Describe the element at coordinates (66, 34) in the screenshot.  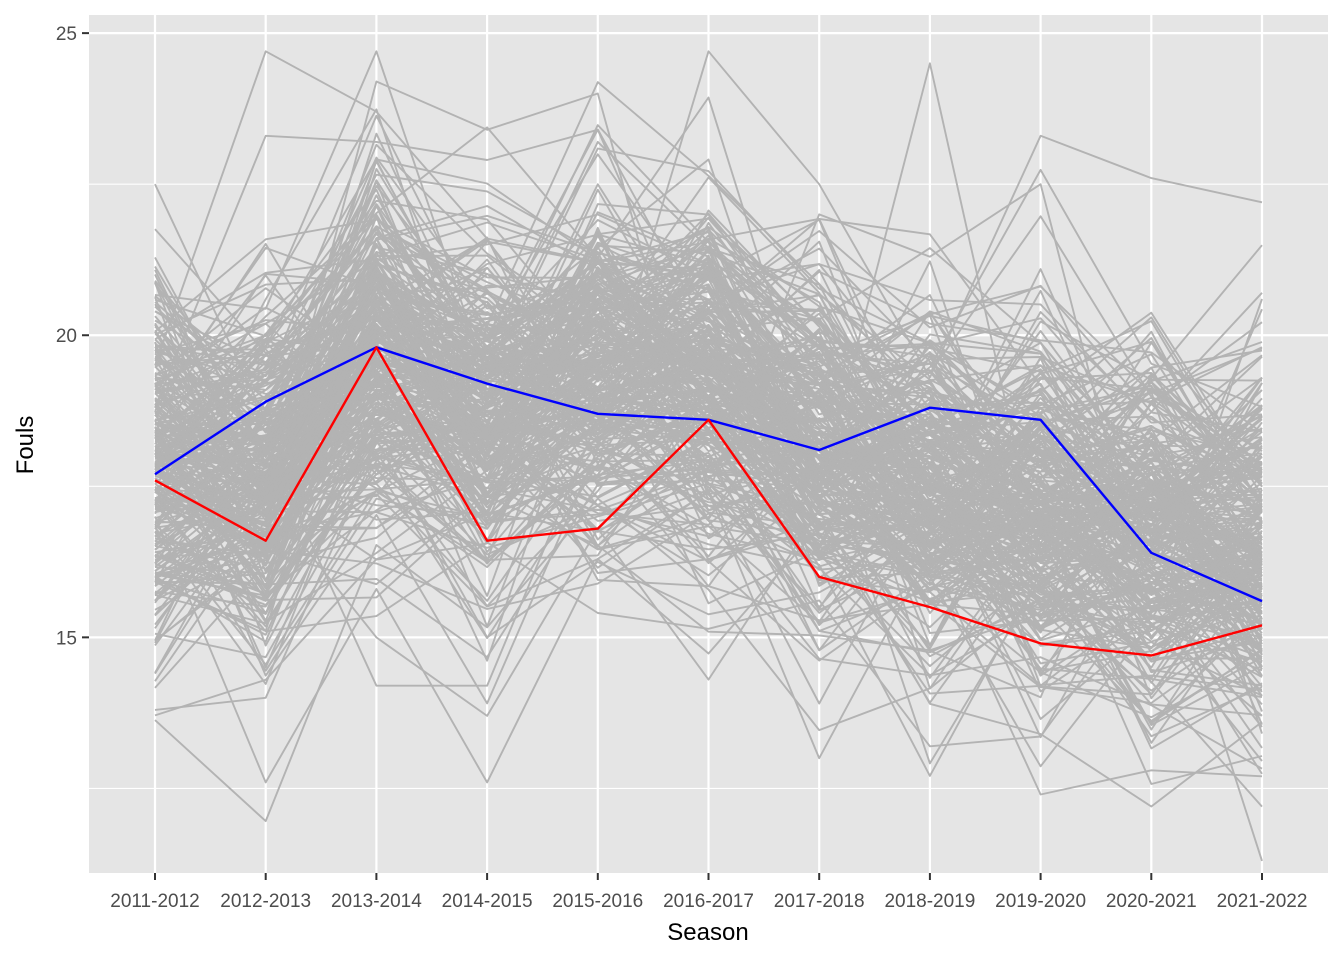
I see `y-tick-label: 25` at that location.